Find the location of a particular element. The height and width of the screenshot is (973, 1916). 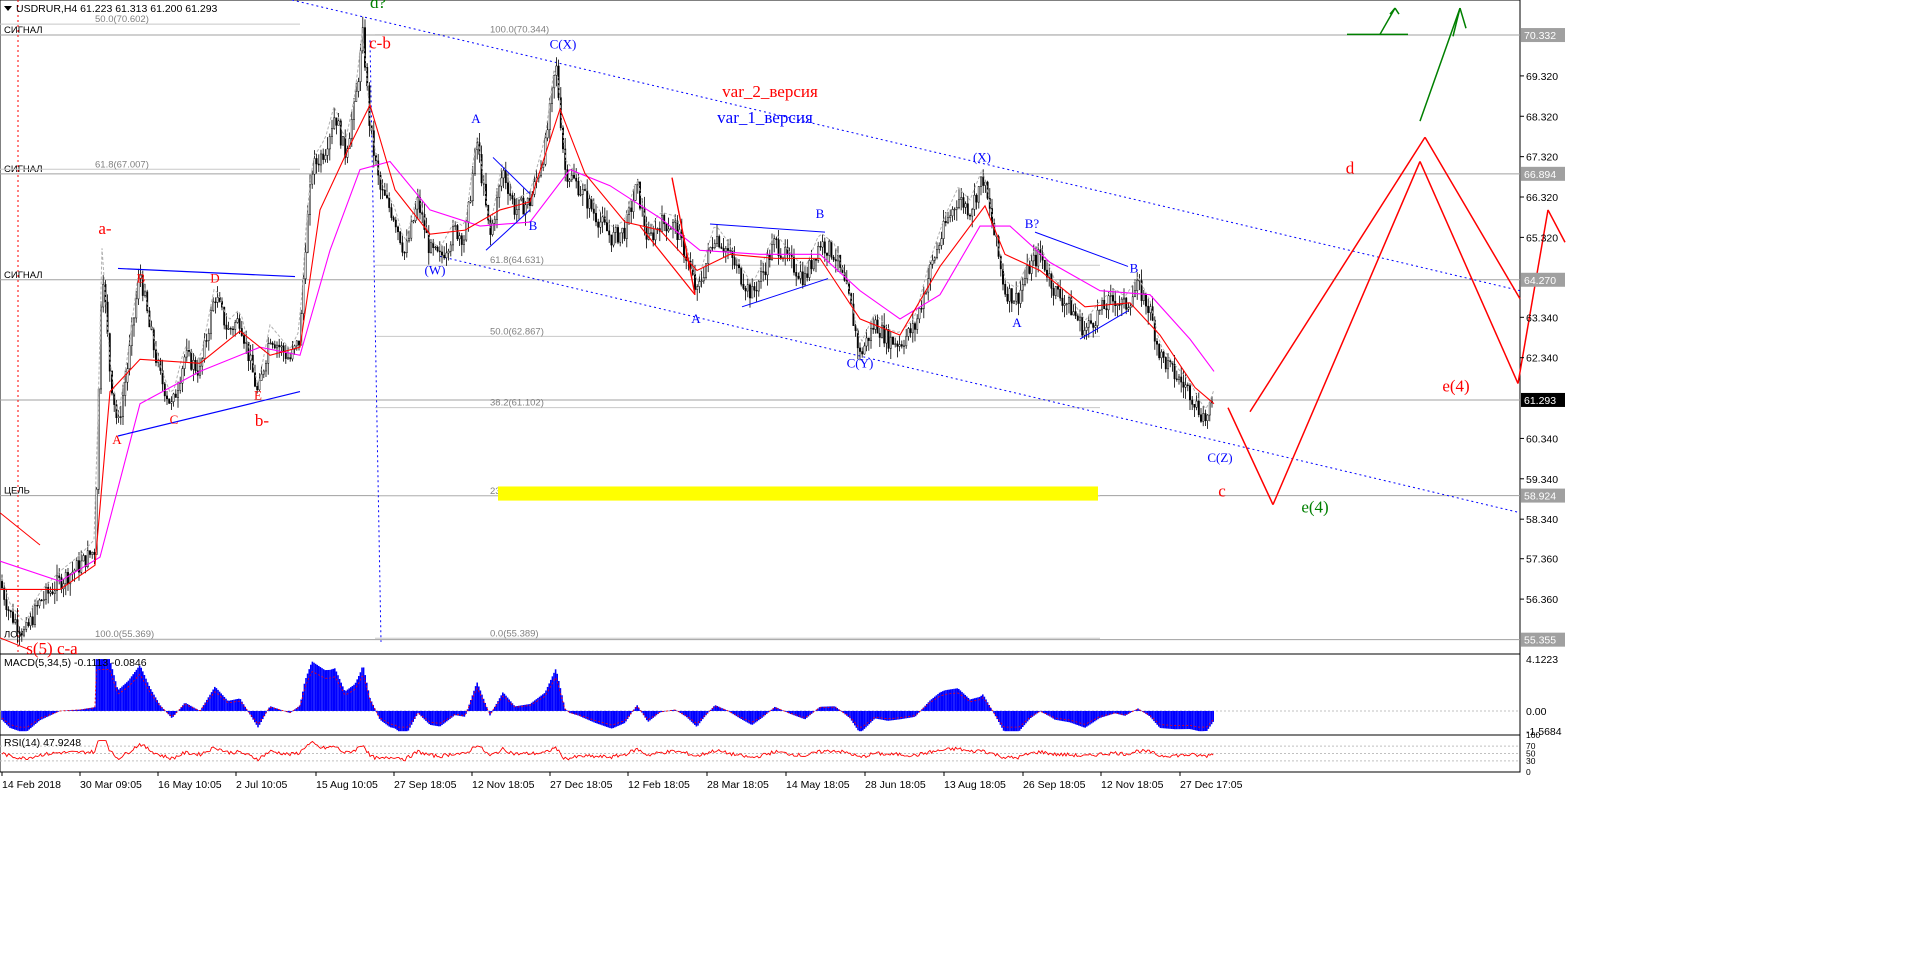

wave-label-blue: A is located at coordinates (476, 118).